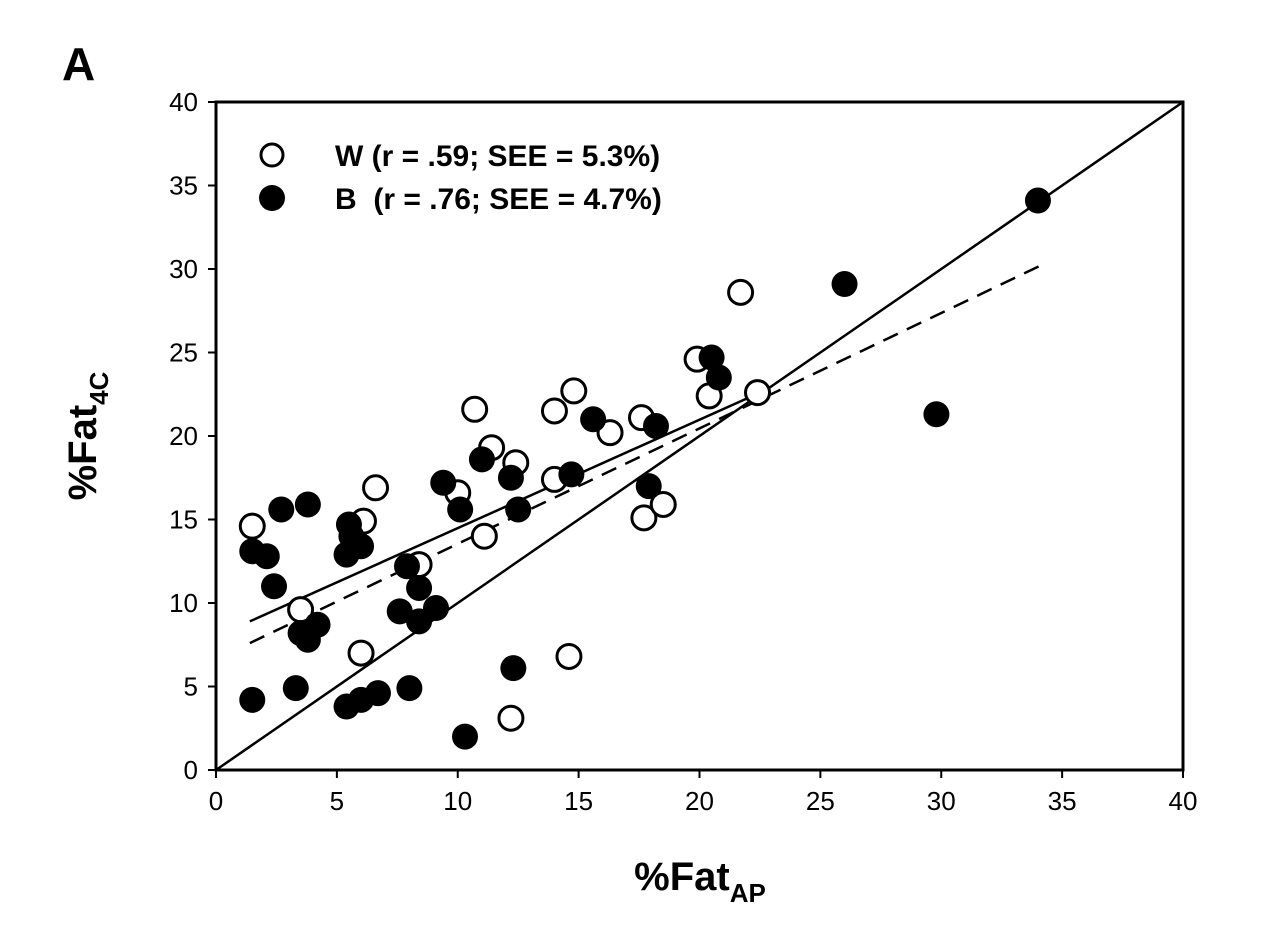 This screenshot has height=949, width=1262. I want to click on legend-label-b: B (r = .76; SEE = 4.7%), so click(498, 199).